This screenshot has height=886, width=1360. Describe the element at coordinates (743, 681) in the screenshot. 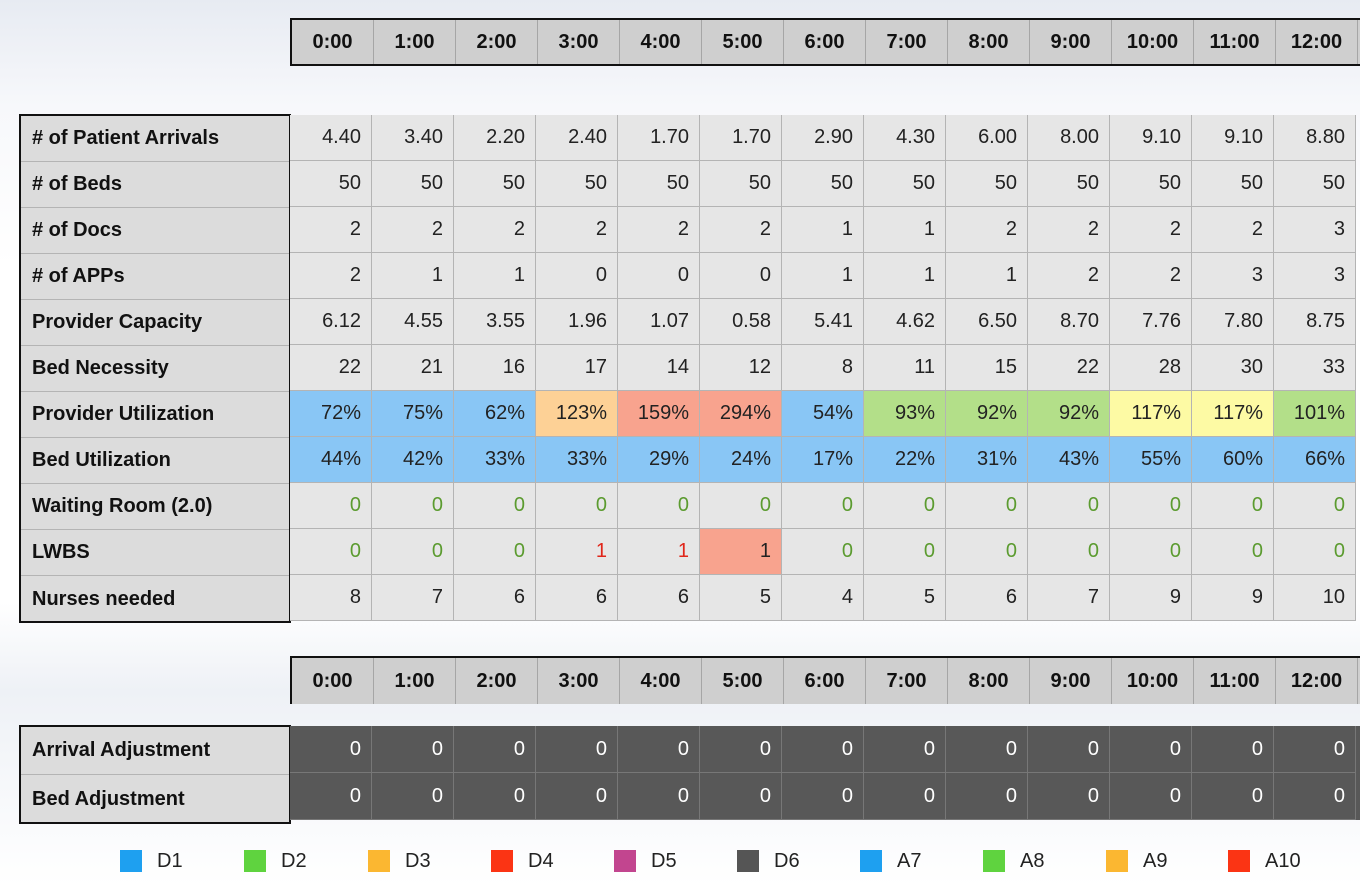

I see `hour-header-cell: 5:00` at that location.